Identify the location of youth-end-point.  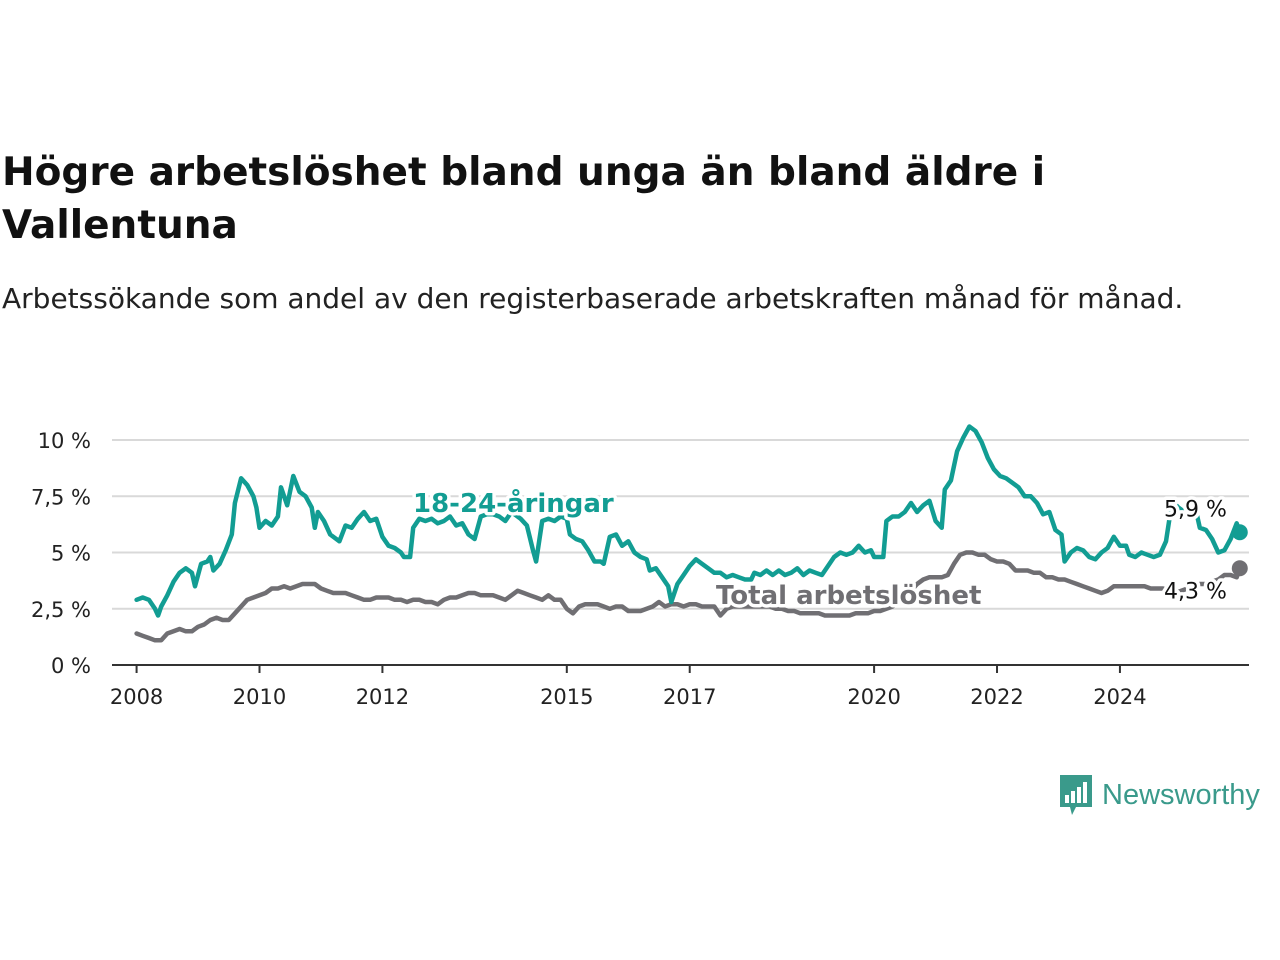
(1239, 532).